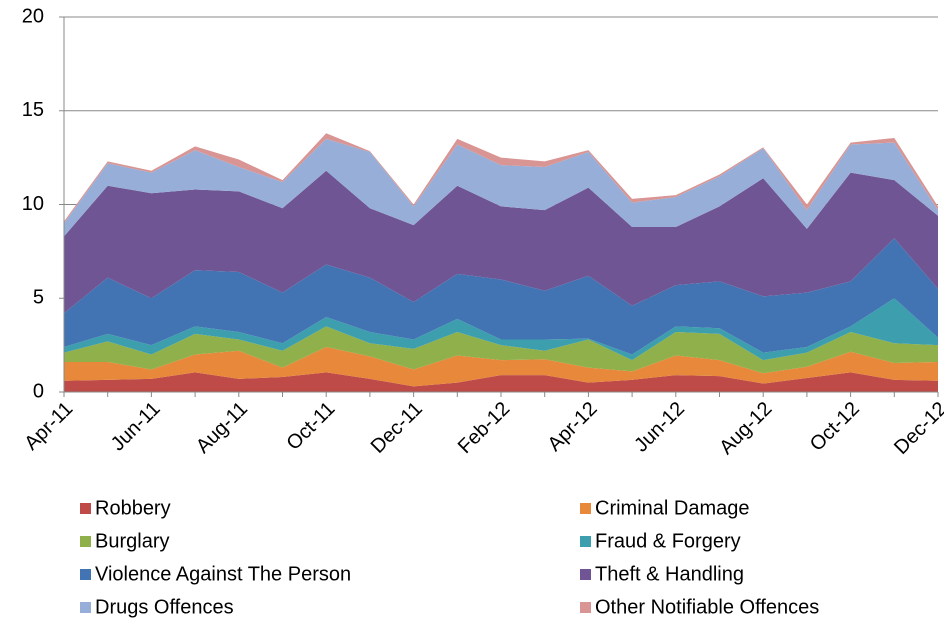 The height and width of the screenshot is (624, 944). I want to click on y-tick-label: 5, so click(38, 298).